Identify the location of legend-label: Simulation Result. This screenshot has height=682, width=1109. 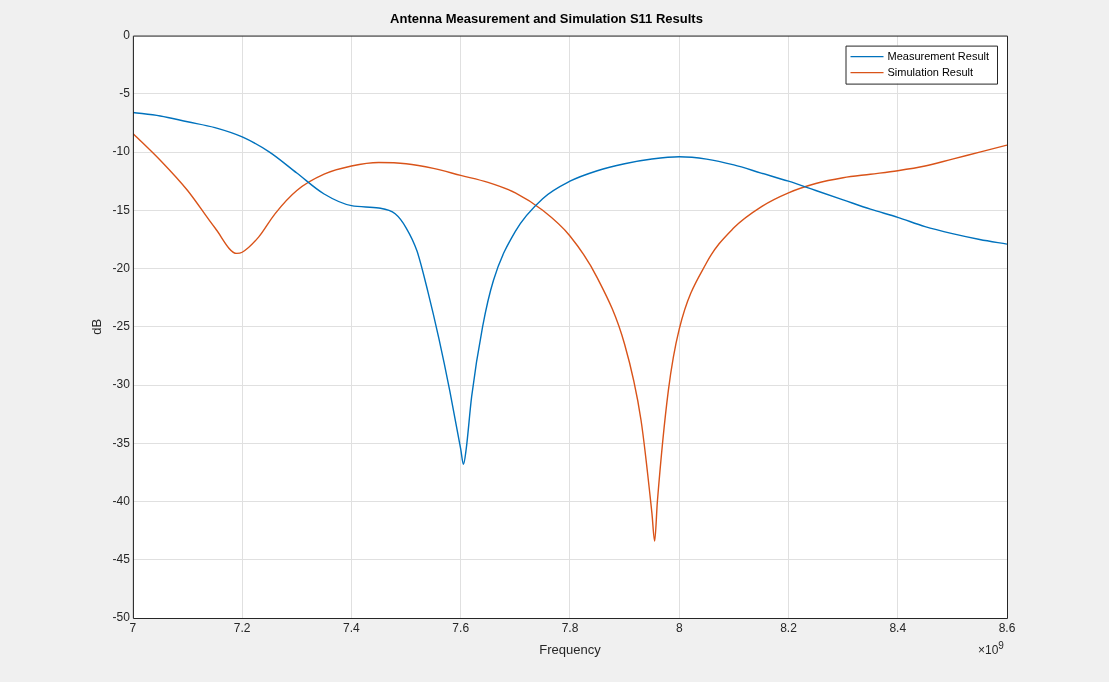
(930, 71).